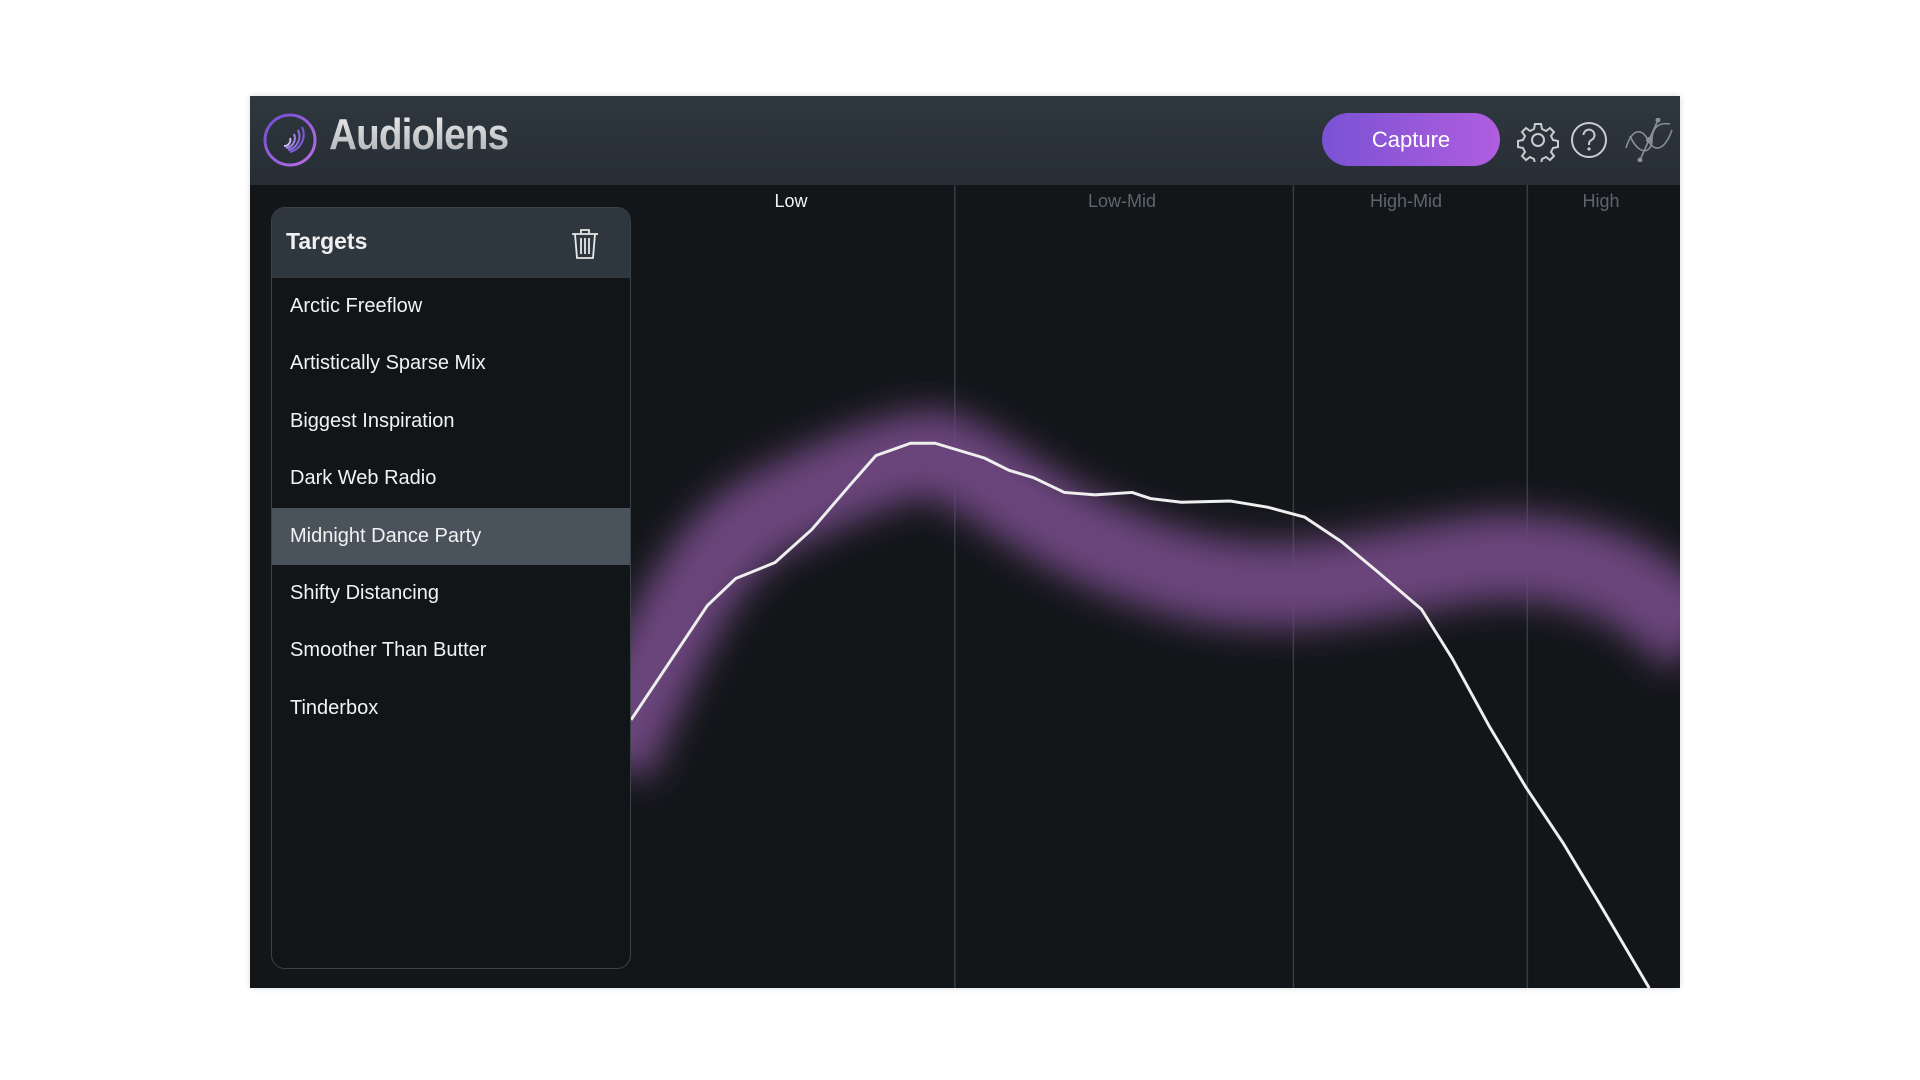  What do you see at coordinates (1601, 201) in the screenshot?
I see `band-label-high: High` at bounding box center [1601, 201].